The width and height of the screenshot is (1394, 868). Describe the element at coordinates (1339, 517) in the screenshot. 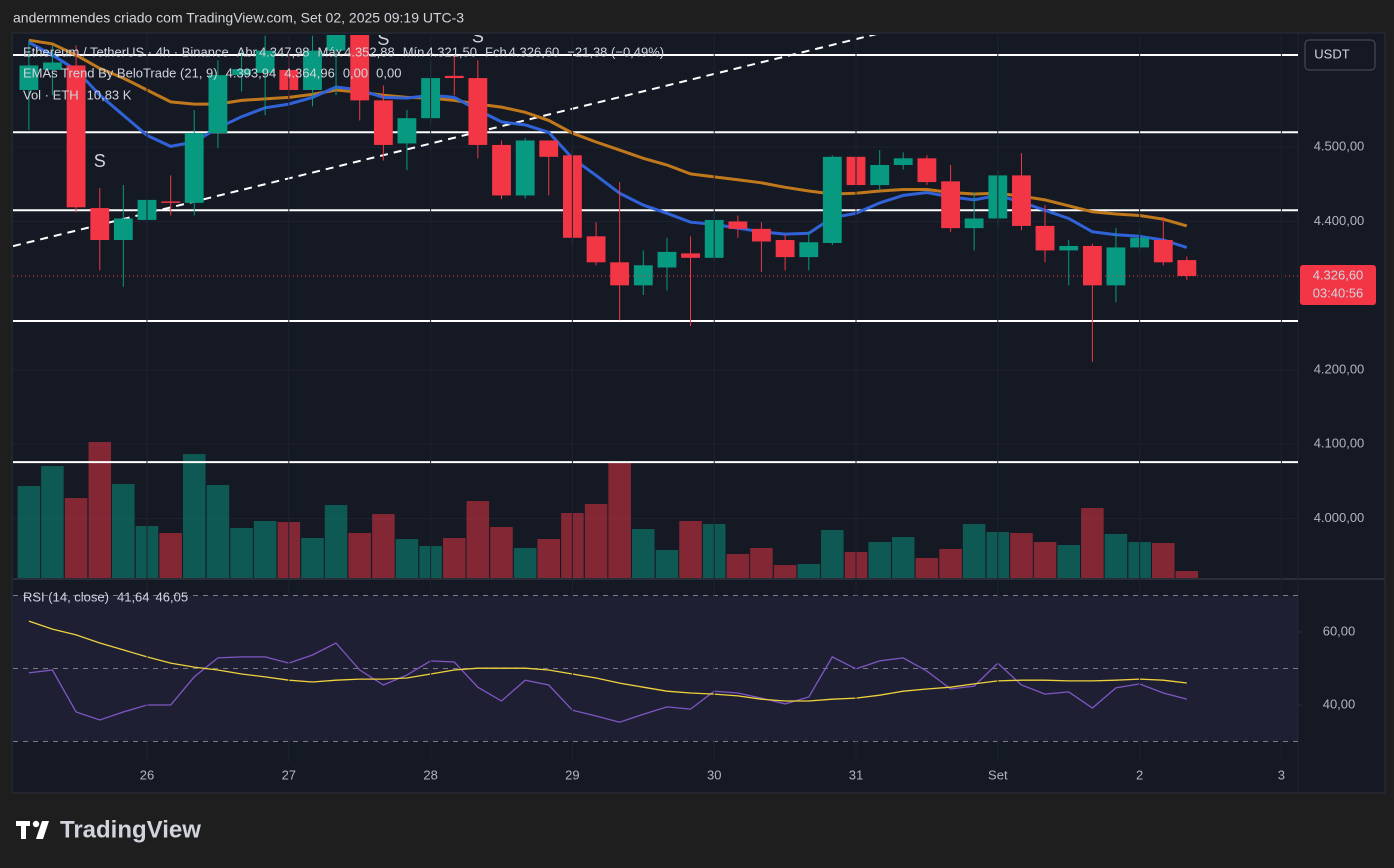

I see `y-tick-label: 4.000,00` at that location.